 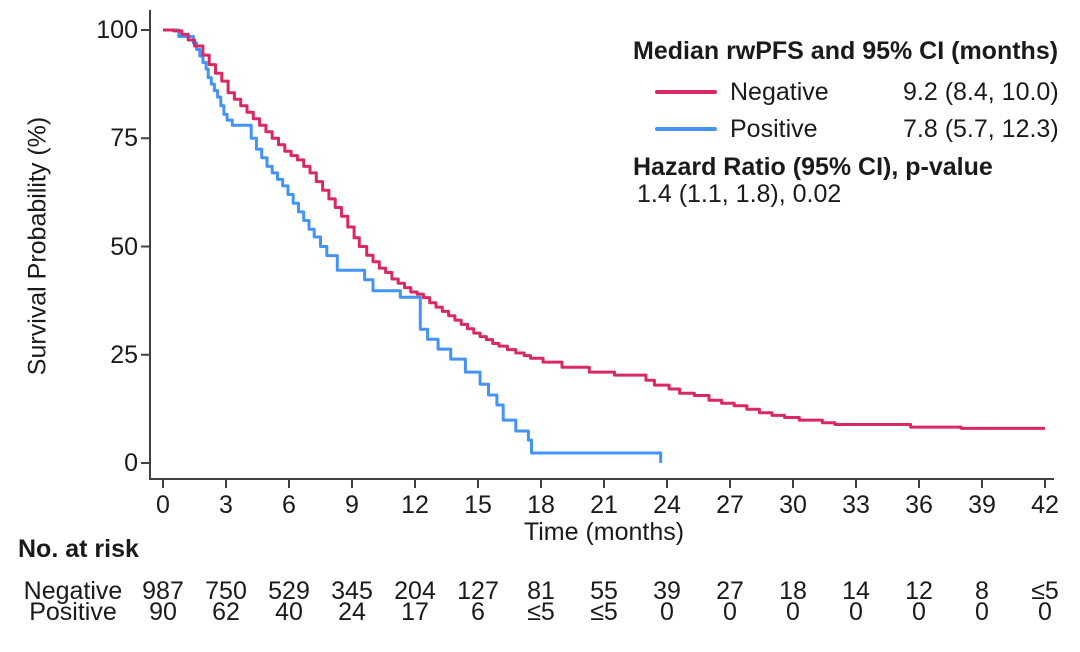 I want to click on risk-value: 24, so click(x=352, y=612).